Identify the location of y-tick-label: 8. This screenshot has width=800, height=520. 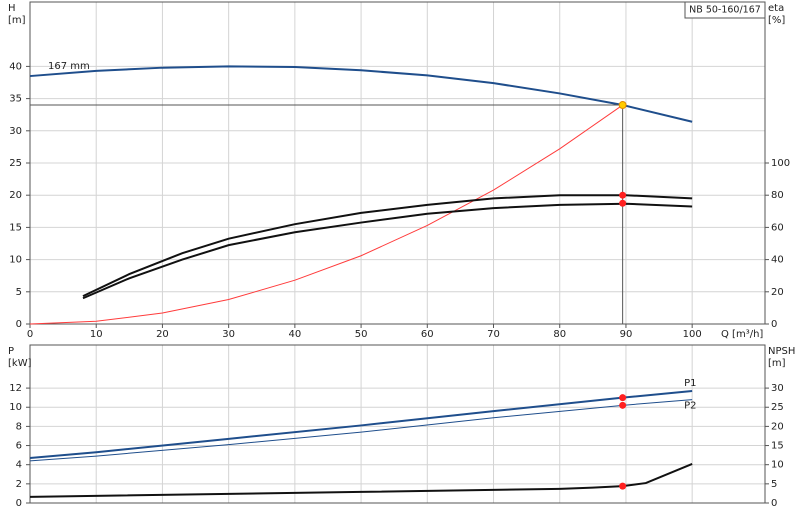
(19, 426).